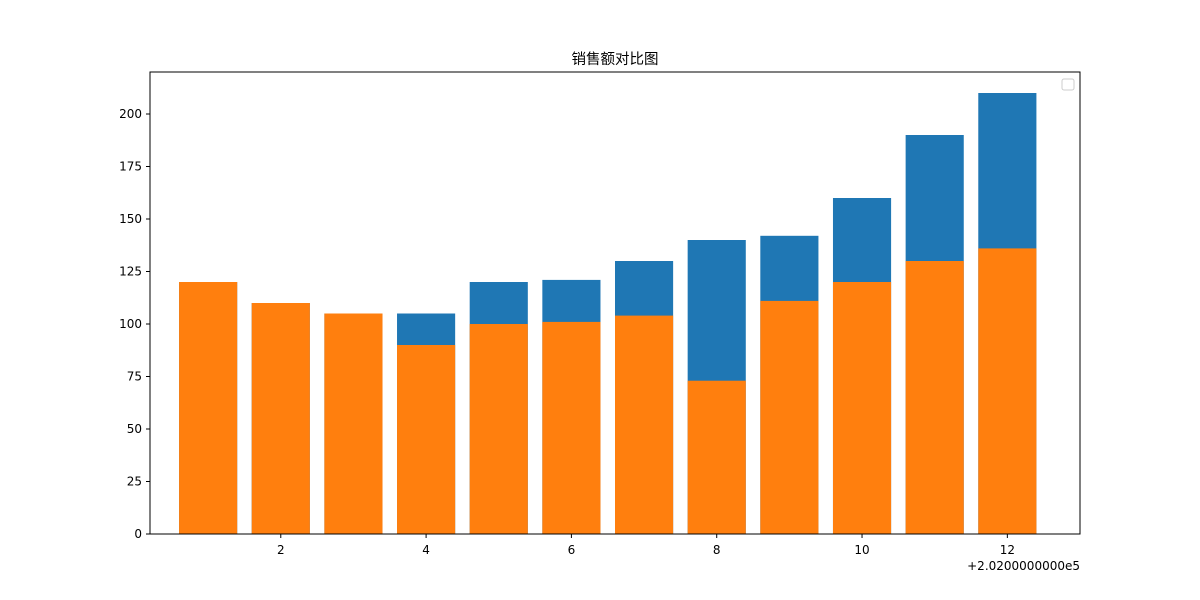 This screenshot has height=600, width=1200. I want to click on x-offset-label: +2.0200000000e5, so click(1023, 566).